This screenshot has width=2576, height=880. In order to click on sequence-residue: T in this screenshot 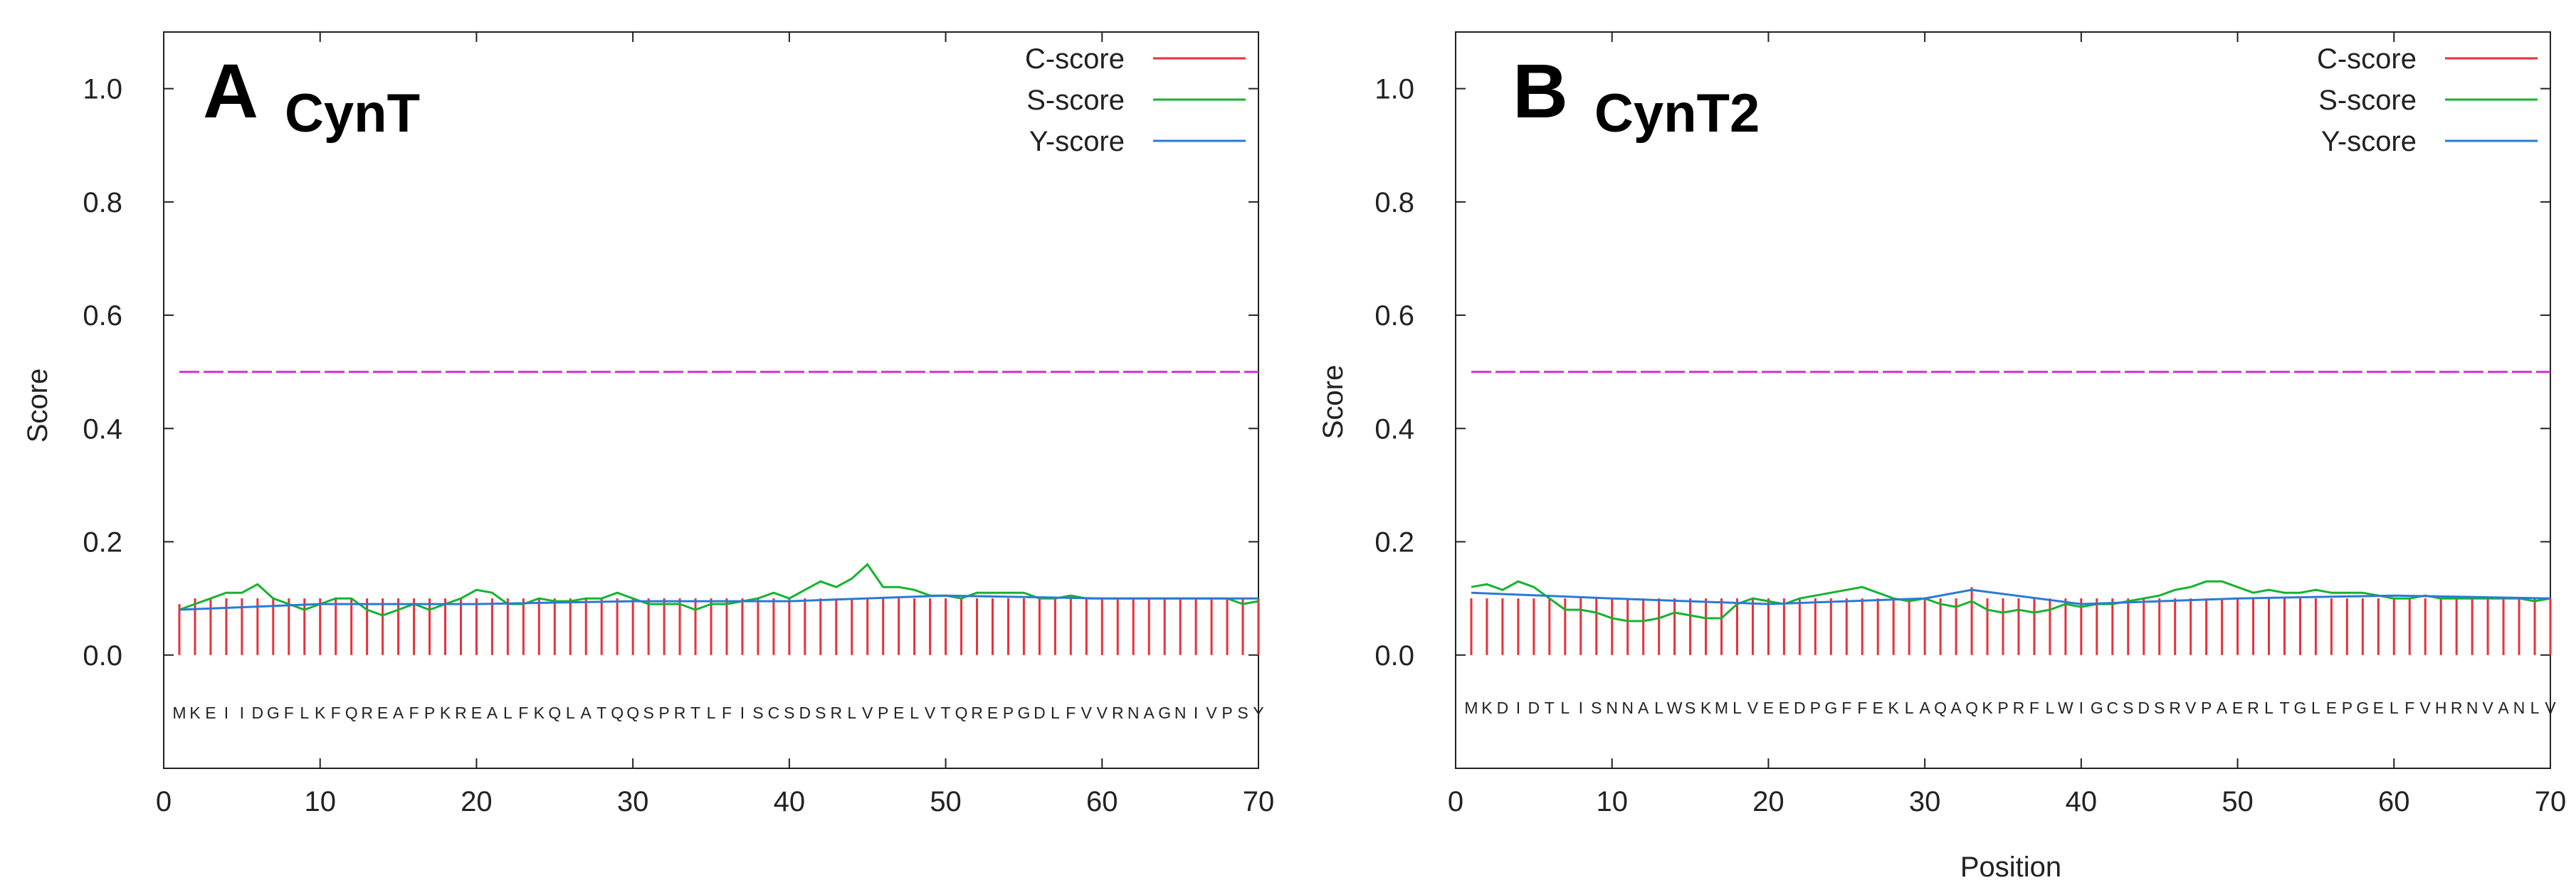, I will do `click(1550, 708)`.